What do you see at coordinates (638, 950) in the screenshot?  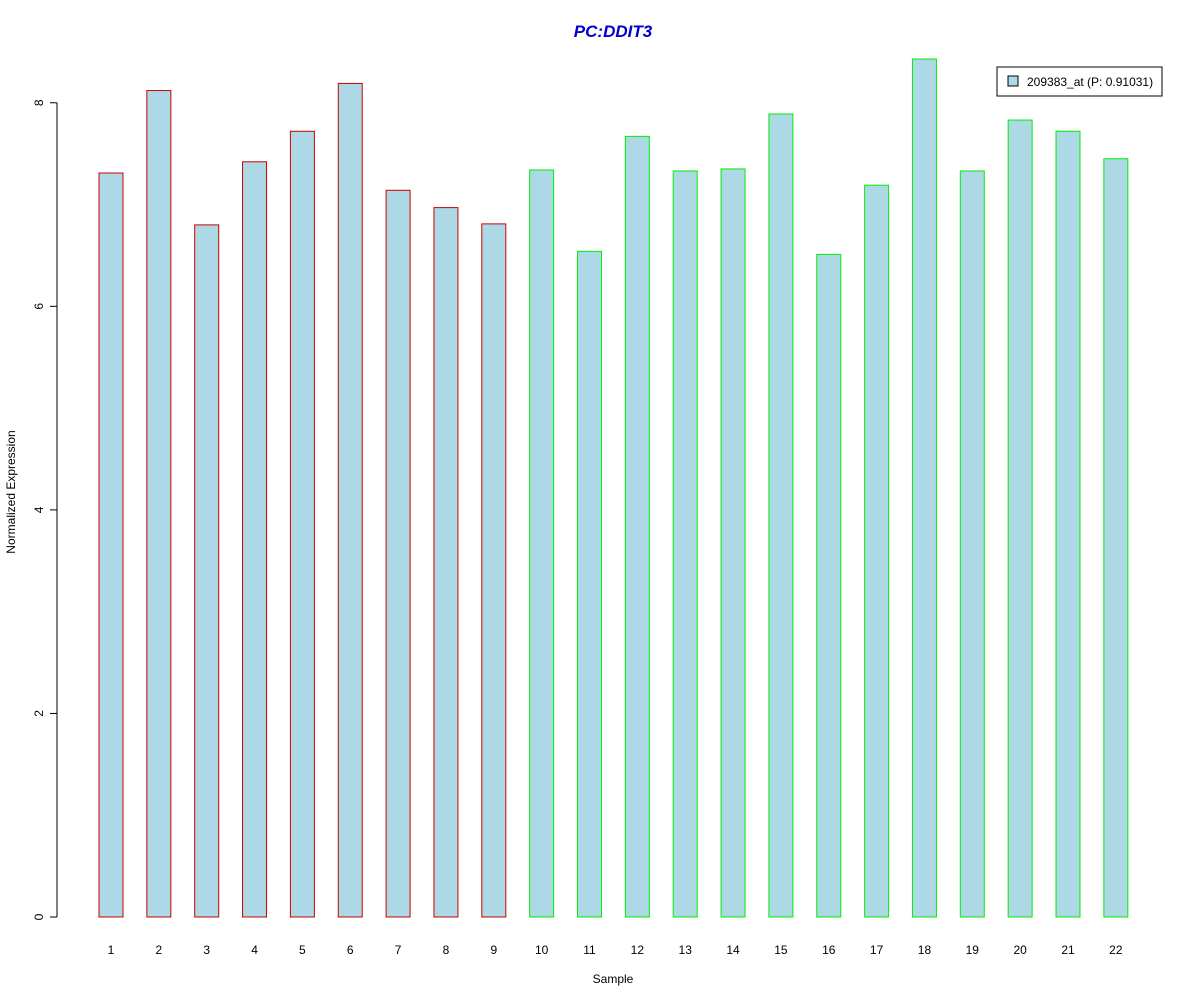 I see `x-tick-label: 12` at bounding box center [638, 950].